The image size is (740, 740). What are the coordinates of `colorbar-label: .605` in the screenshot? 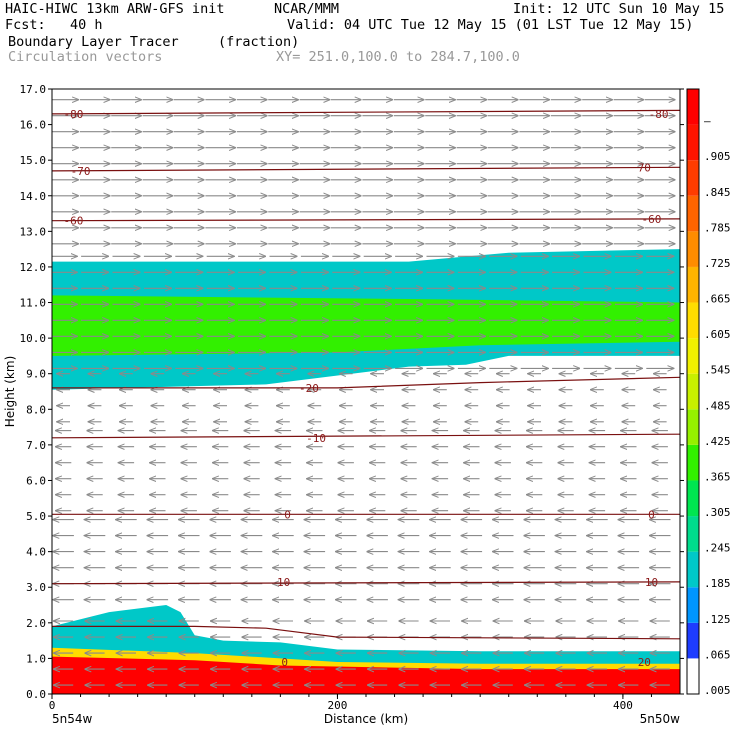 It's located at (717, 334).